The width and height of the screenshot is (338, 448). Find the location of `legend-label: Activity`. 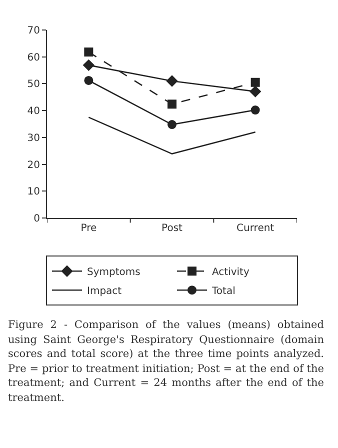

legend-label: Activity is located at coordinates (231, 272).